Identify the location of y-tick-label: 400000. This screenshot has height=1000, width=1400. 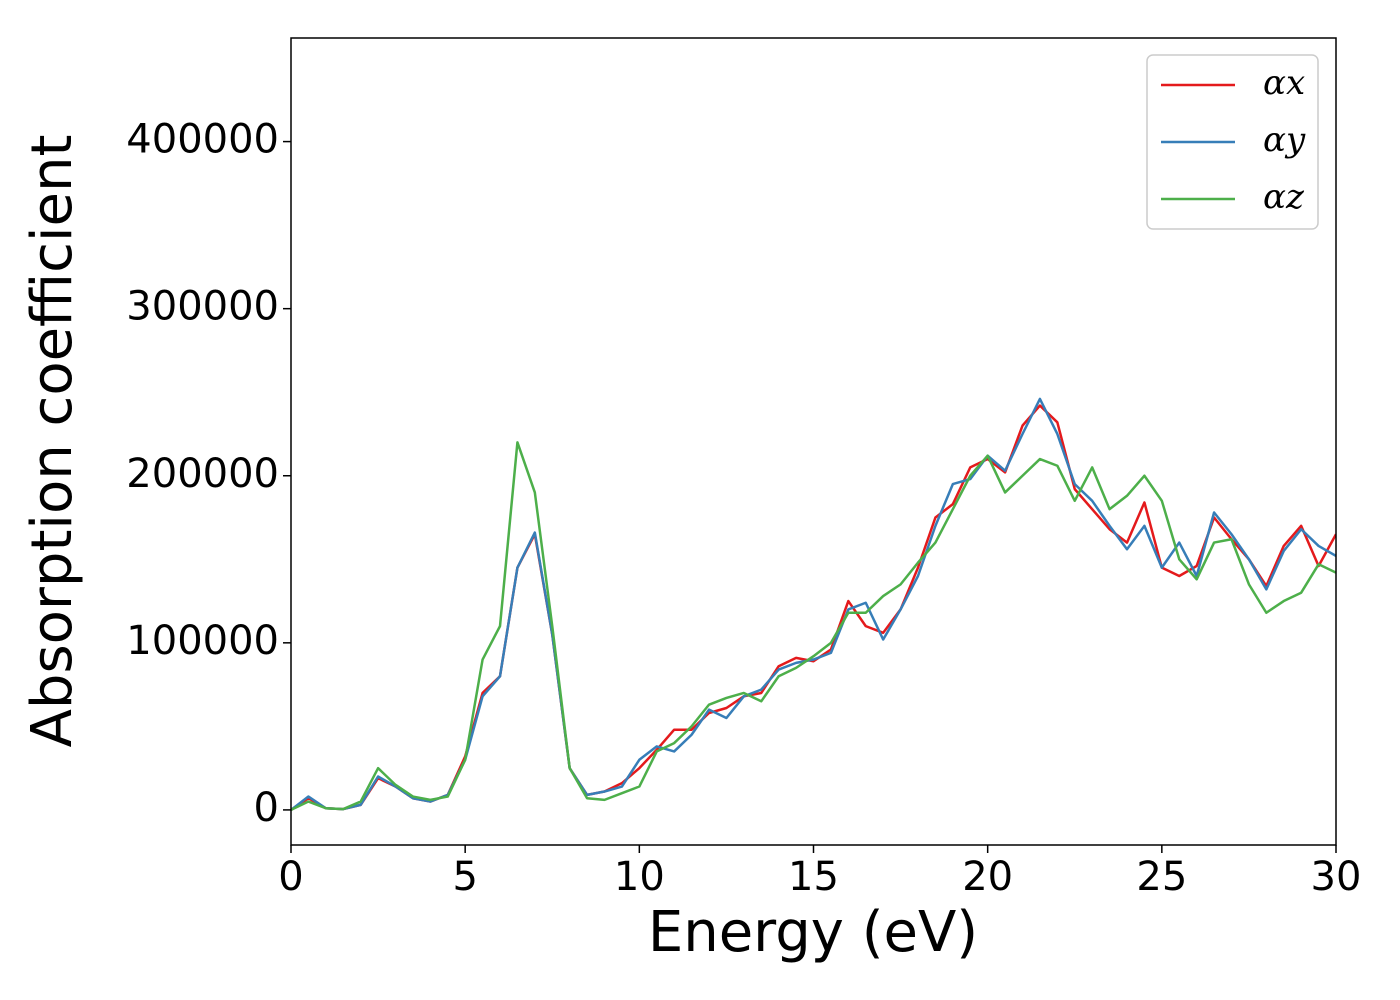
(202, 140).